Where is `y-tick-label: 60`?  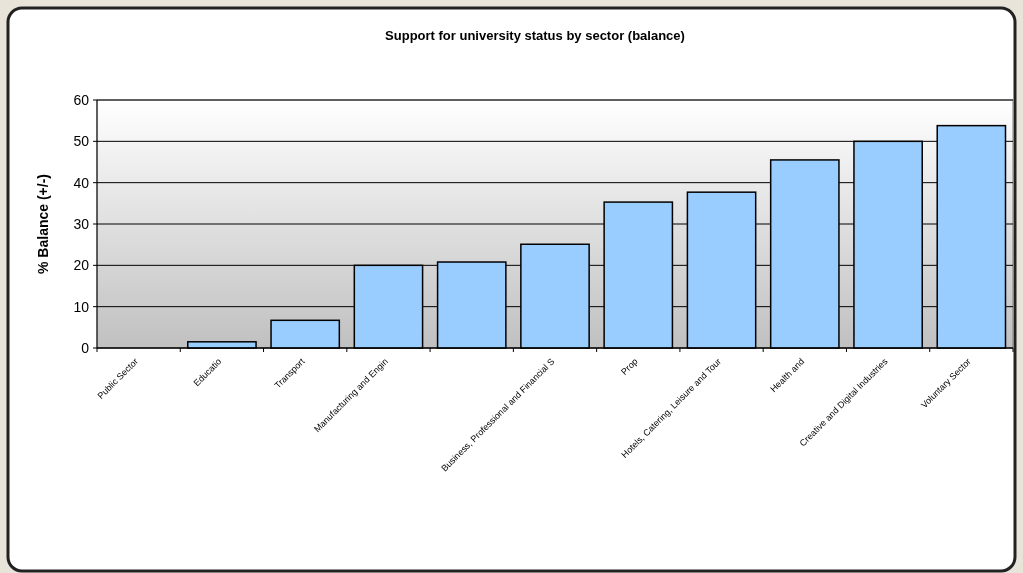
y-tick-label: 60 is located at coordinates (81, 99).